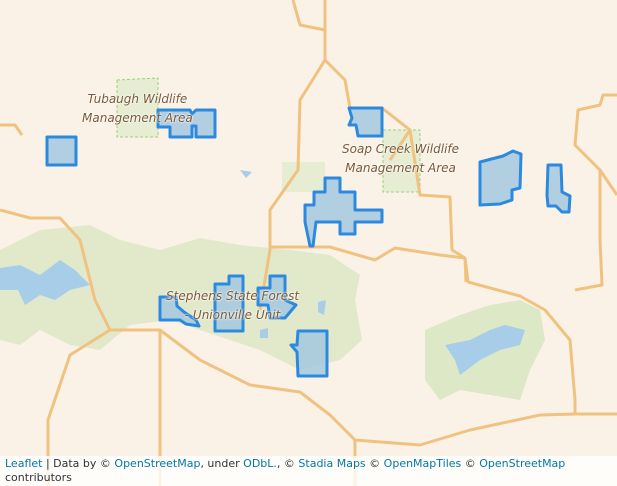 This screenshot has height=486, width=617. Describe the element at coordinates (522, 463) in the screenshot. I see `osm-link-2: OpenStreetMap` at that location.